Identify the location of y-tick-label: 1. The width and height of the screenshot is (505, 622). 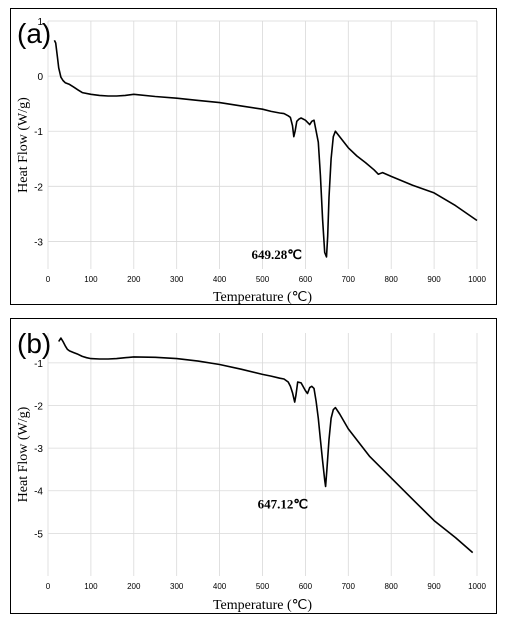
(40, 22).